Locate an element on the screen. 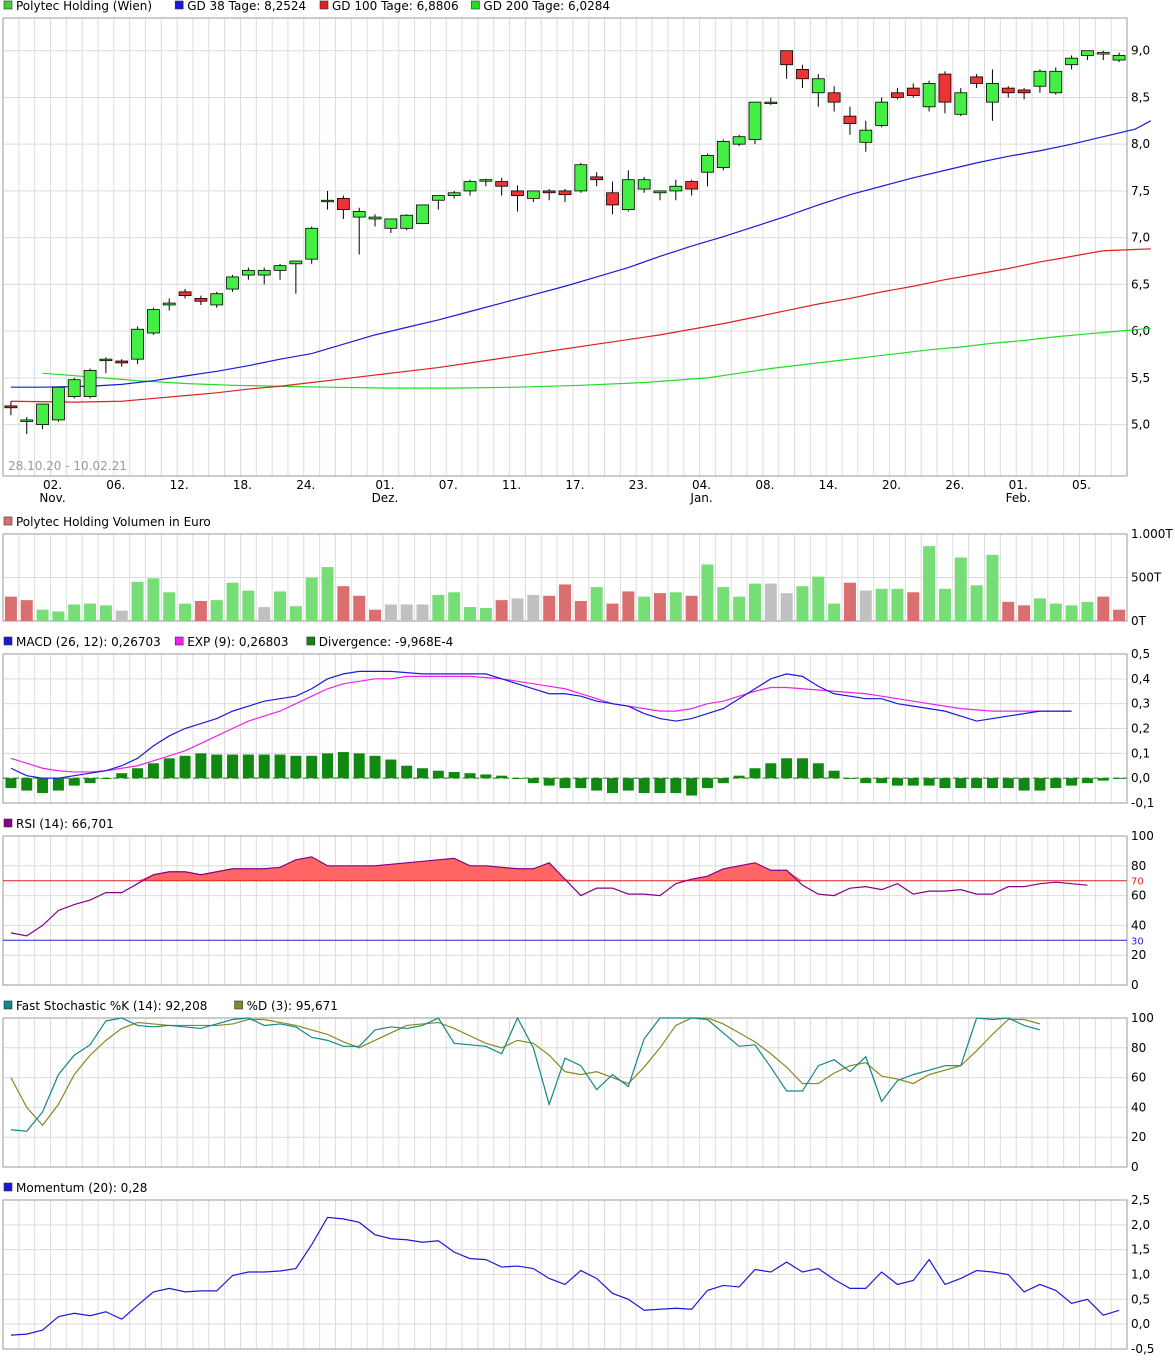  legend-label: %D (3): 95,671 is located at coordinates (292, 1006).